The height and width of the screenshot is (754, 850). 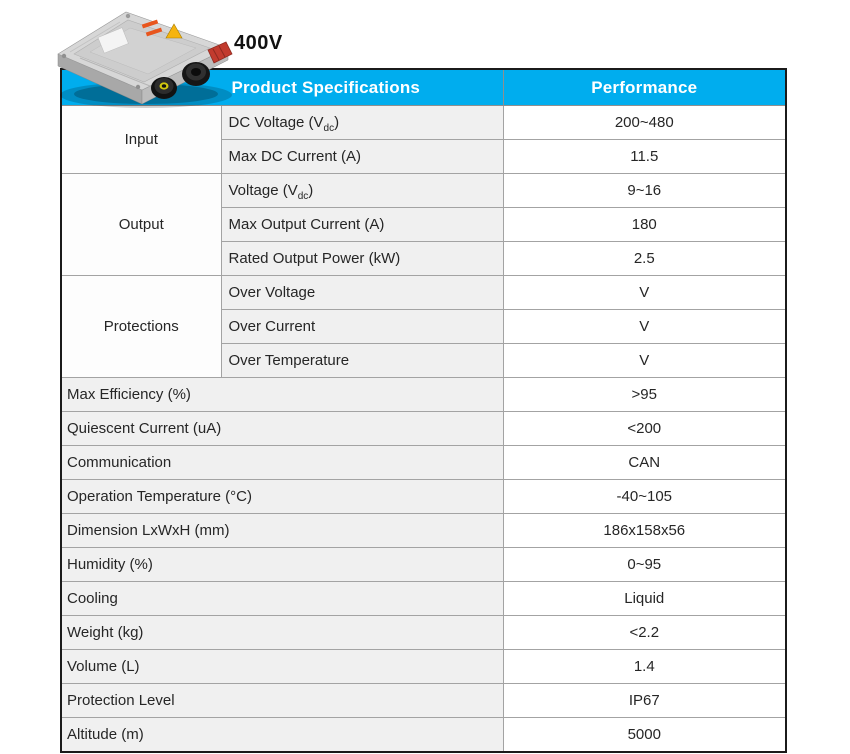 I want to click on spec-label-cell: Altitude (m), so click(x=282, y=735).